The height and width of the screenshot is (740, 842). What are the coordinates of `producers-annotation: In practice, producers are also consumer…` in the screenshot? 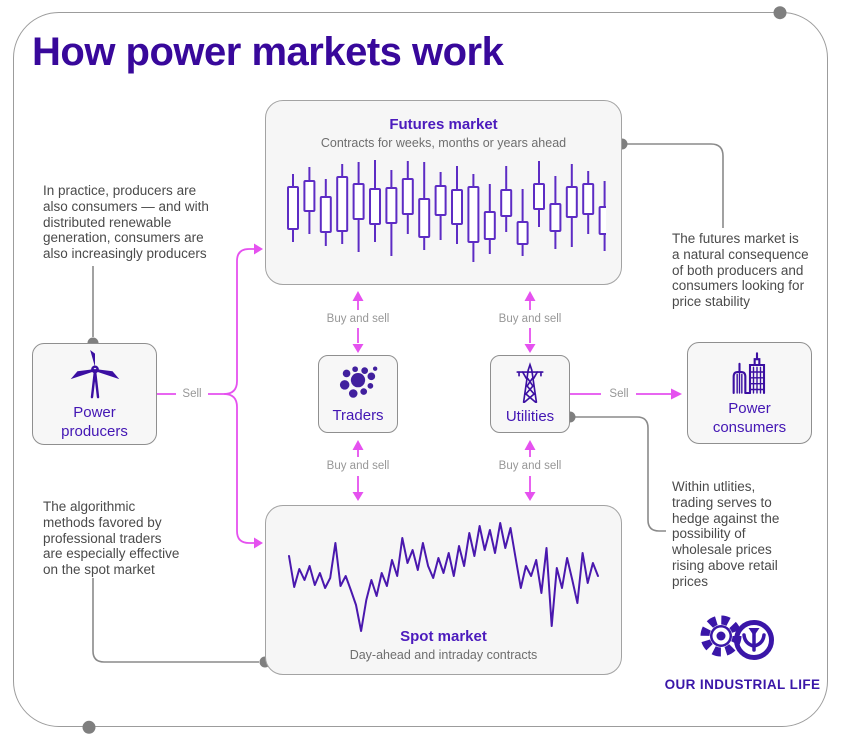 It's located at (126, 222).